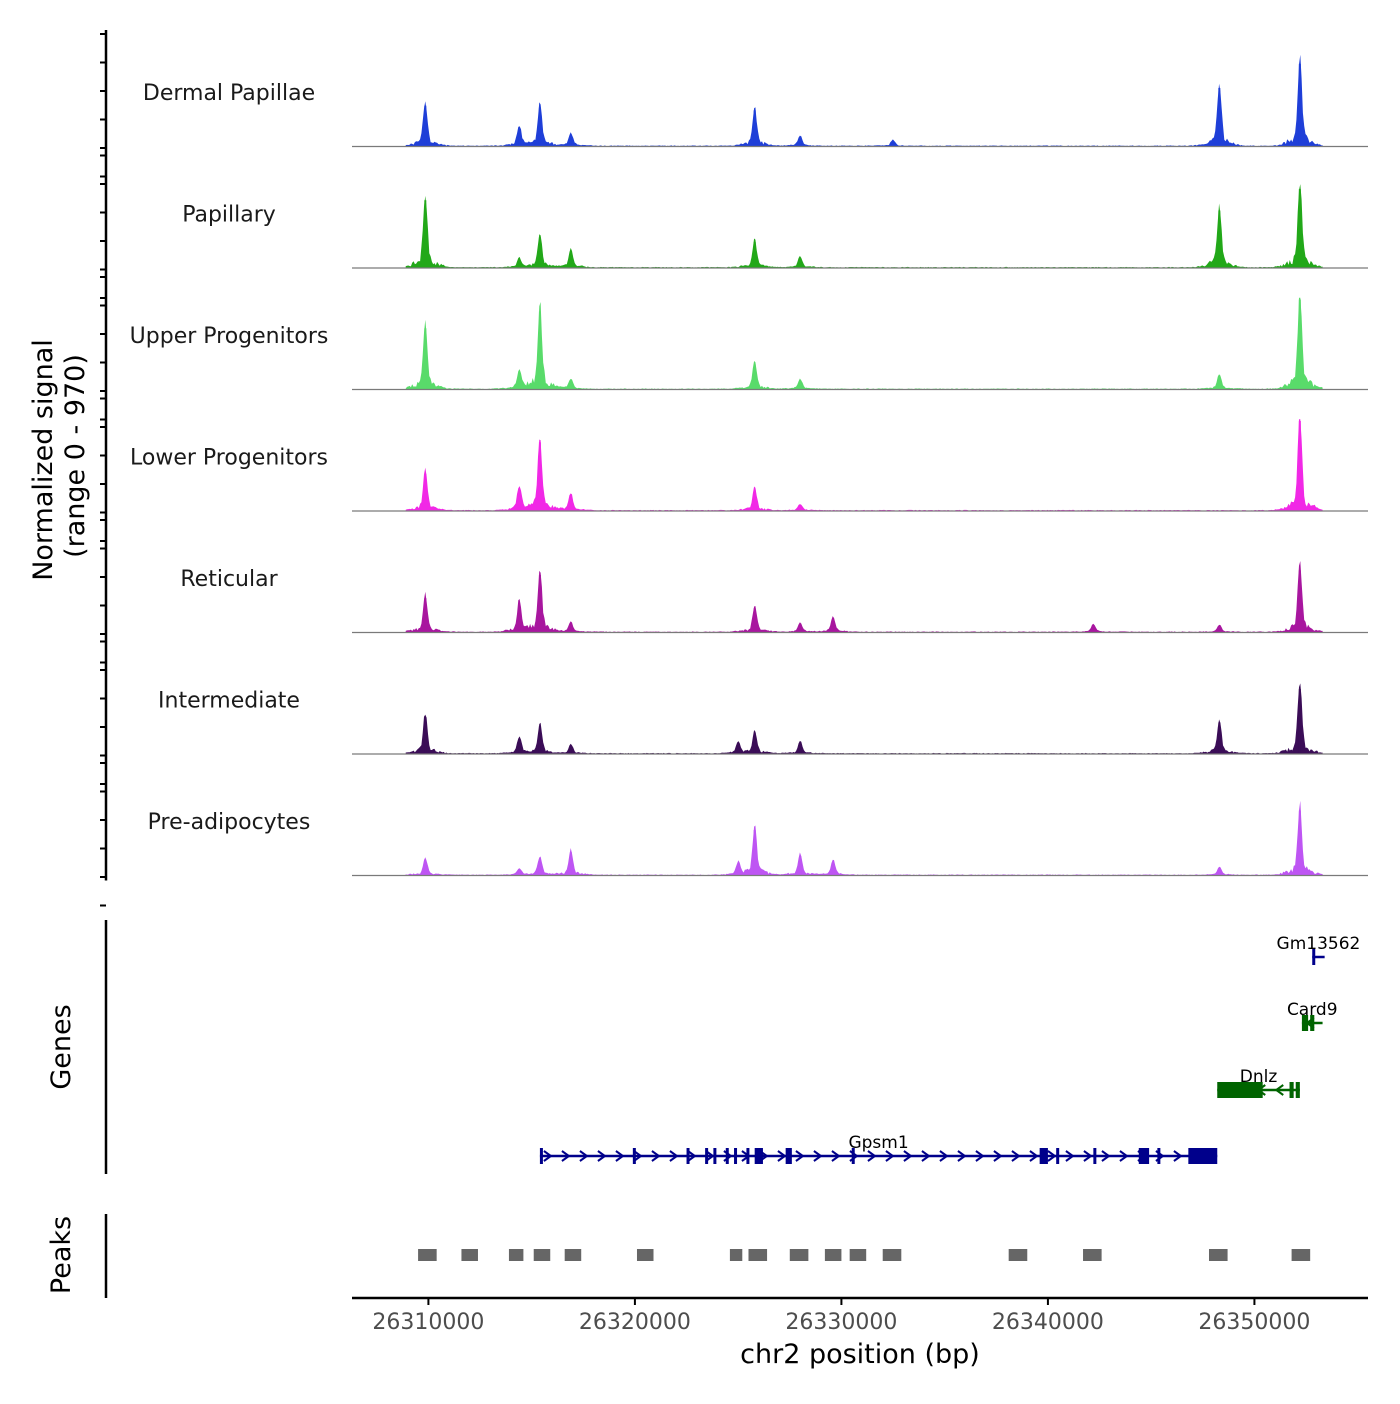 This screenshot has width=1400, height=1404. Describe the element at coordinates (635, 1322) in the screenshot. I see `x-tick-label: 26320000` at that location.